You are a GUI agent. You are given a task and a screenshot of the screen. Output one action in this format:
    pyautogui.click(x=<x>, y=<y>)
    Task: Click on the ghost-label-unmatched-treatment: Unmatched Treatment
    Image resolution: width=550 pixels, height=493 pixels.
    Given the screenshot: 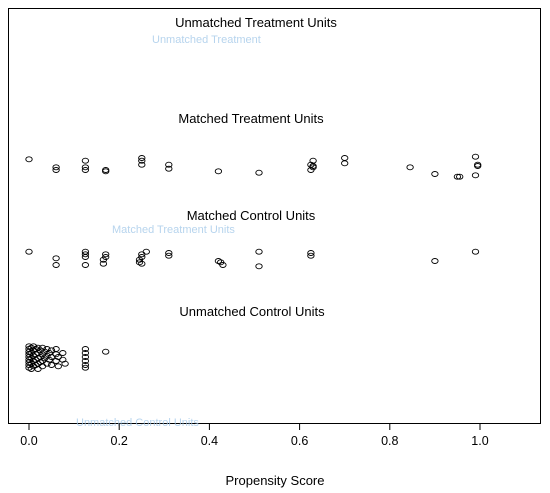 What is the action you would take?
    pyautogui.click(x=206, y=40)
    